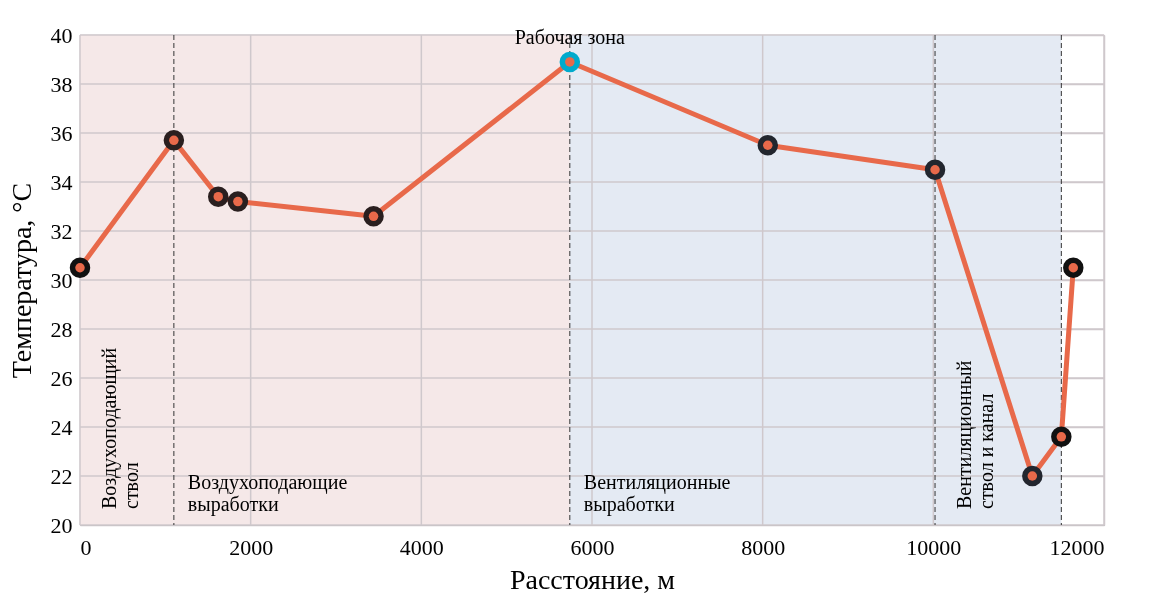  Describe the element at coordinates (592, 579) in the screenshot. I see `x-axis-title: Расстояние, м` at that location.